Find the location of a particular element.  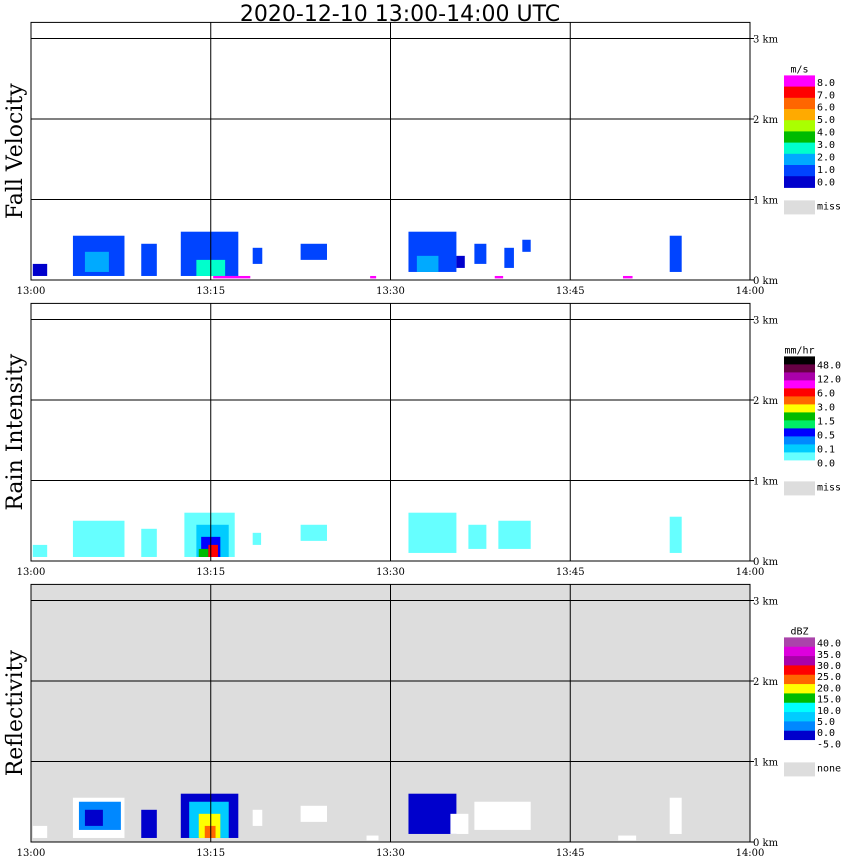

colorbar-label: 0.1 is located at coordinates (826, 449).